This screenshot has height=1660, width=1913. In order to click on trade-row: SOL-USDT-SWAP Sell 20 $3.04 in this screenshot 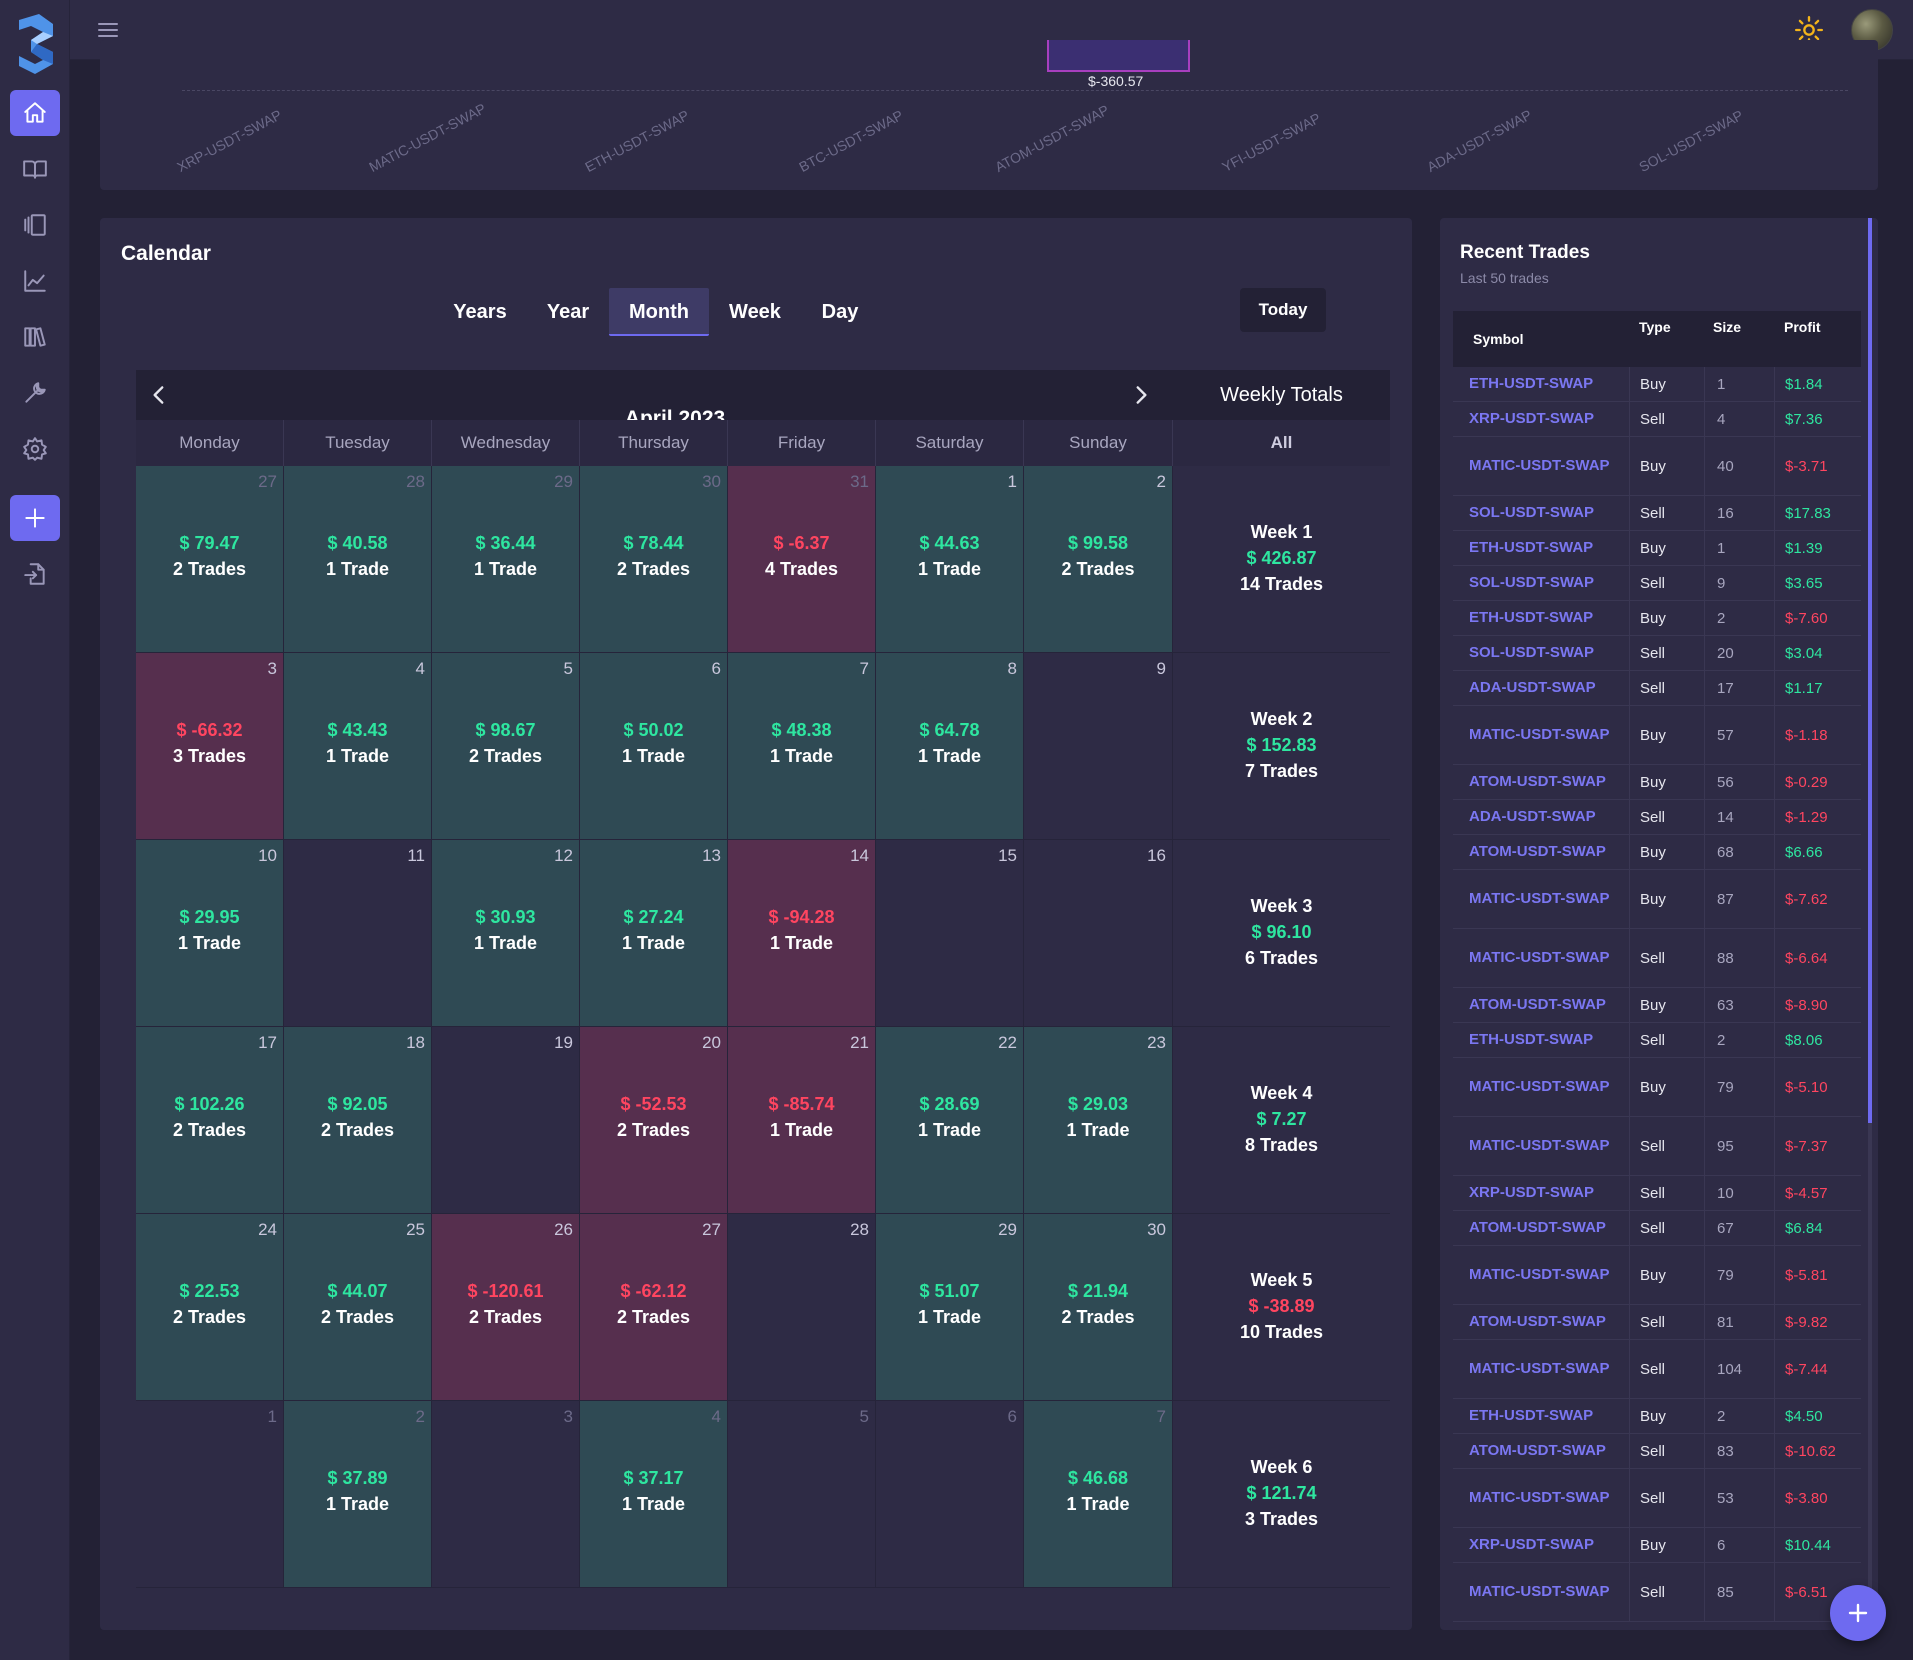, I will do `click(1657, 653)`.